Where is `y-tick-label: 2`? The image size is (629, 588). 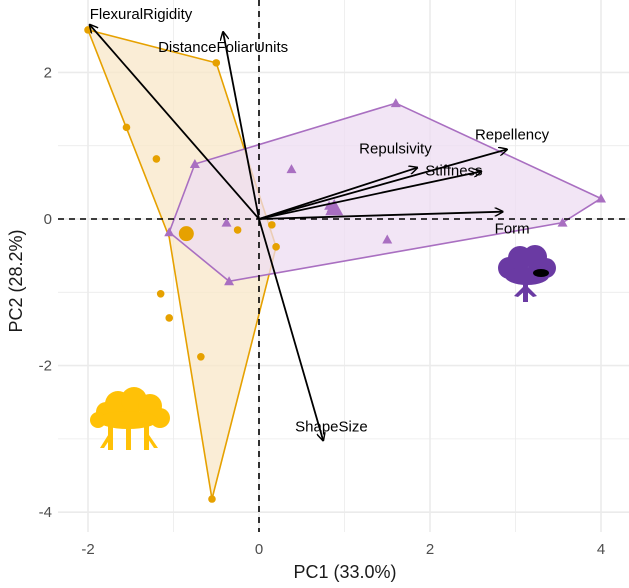
y-tick-label: 2 is located at coordinates (48, 72).